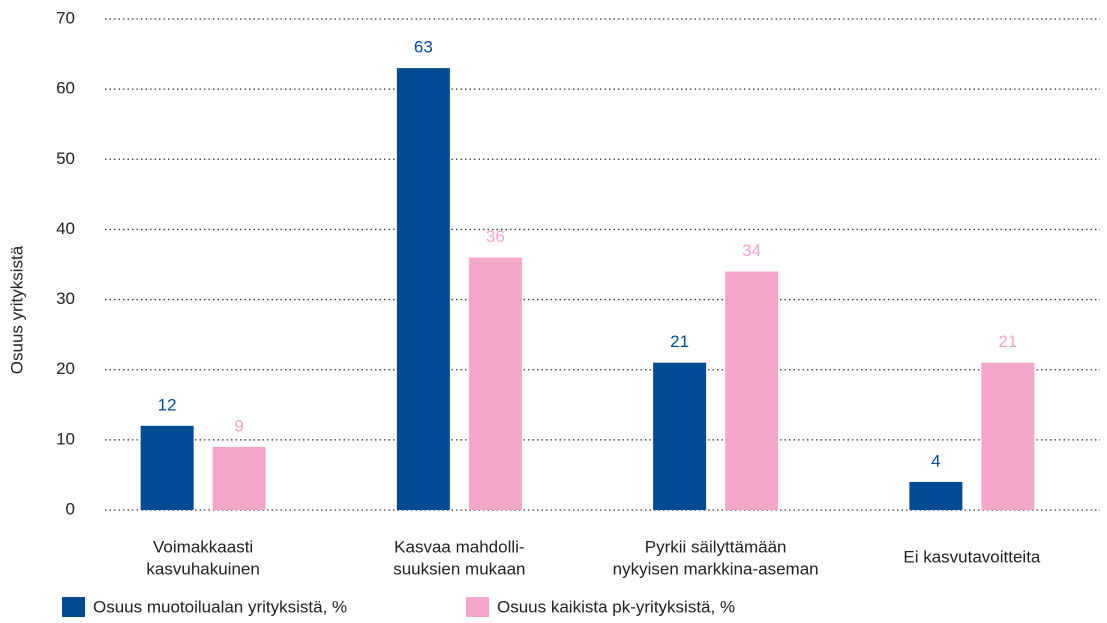  I want to click on x-tick-label: Ei kasvutavoitteita, so click(972, 556).